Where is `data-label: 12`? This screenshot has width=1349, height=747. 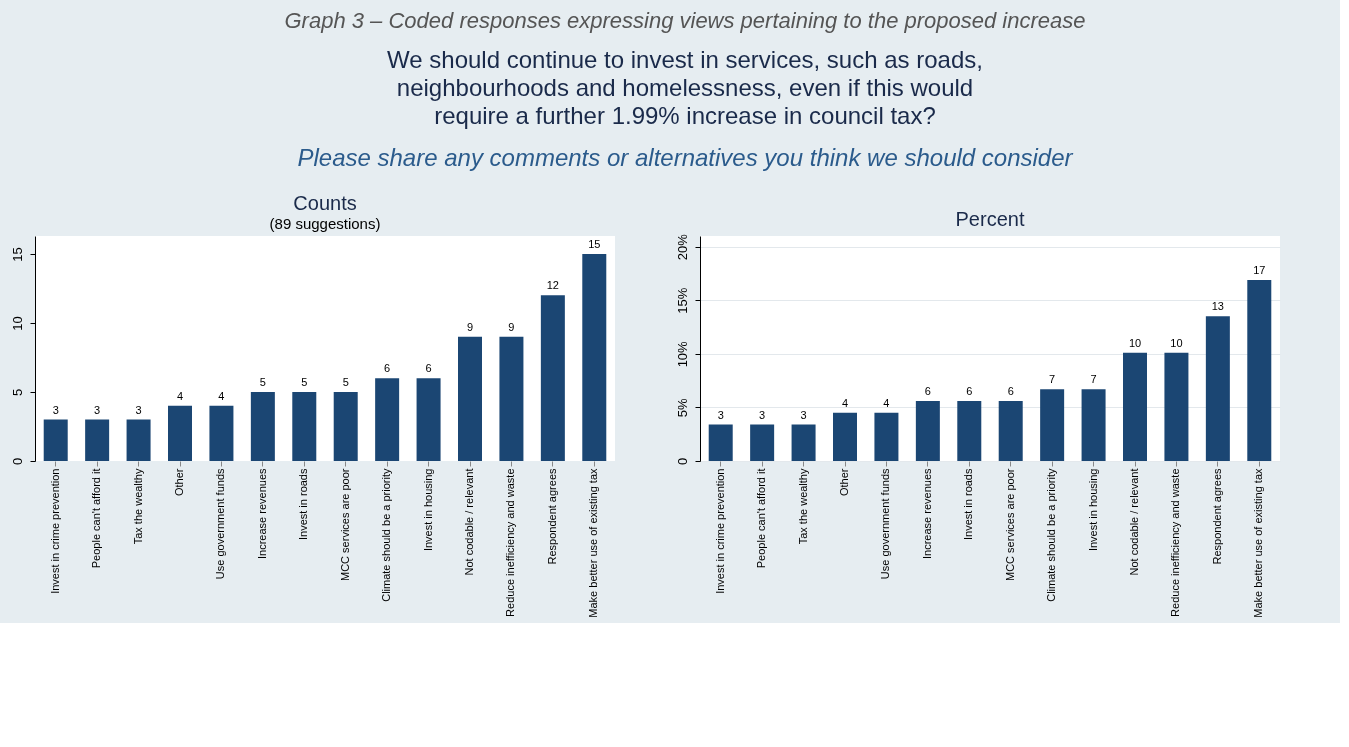 data-label: 12 is located at coordinates (552, 285).